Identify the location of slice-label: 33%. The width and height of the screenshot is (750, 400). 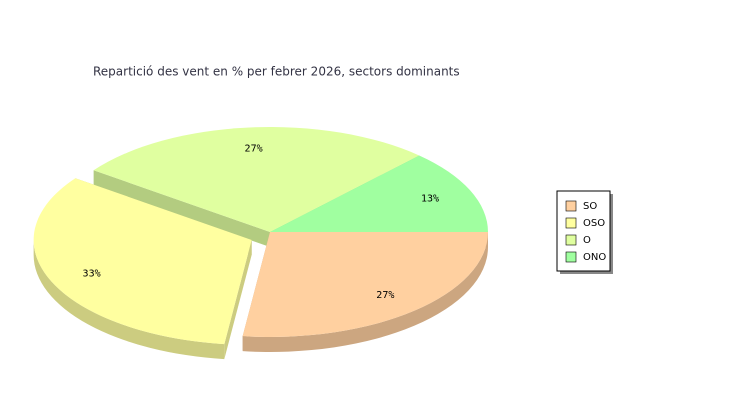
(92, 273).